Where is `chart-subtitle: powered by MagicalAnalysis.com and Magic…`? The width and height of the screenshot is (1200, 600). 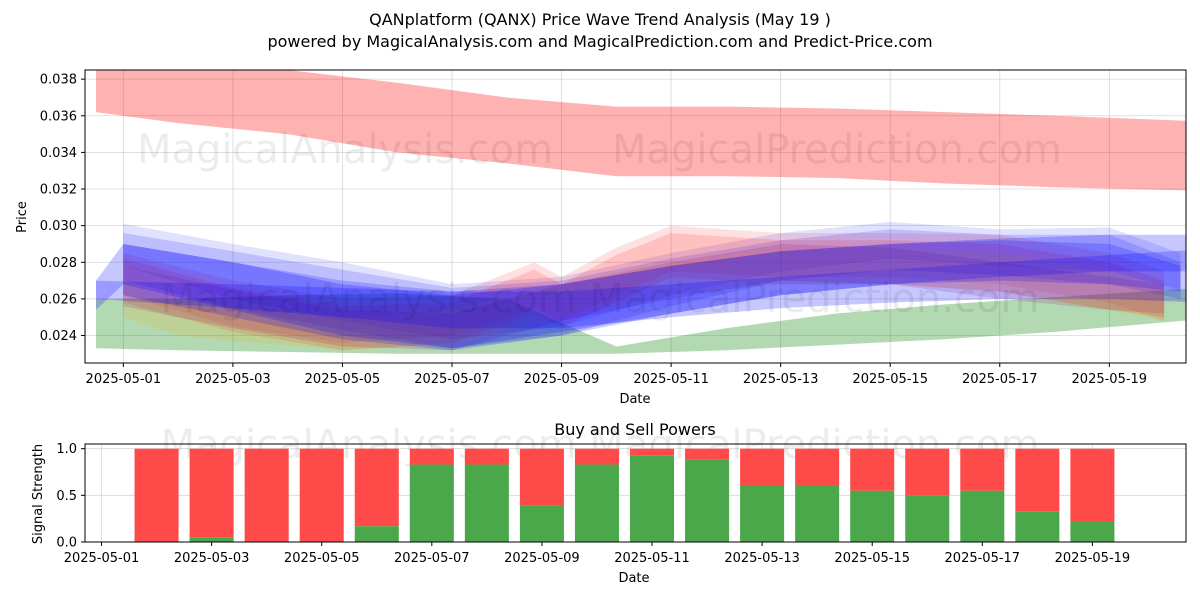
chart-subtitle: powered by MagicalAnalysis.com and Magic… is located at coordinates (599, 41).